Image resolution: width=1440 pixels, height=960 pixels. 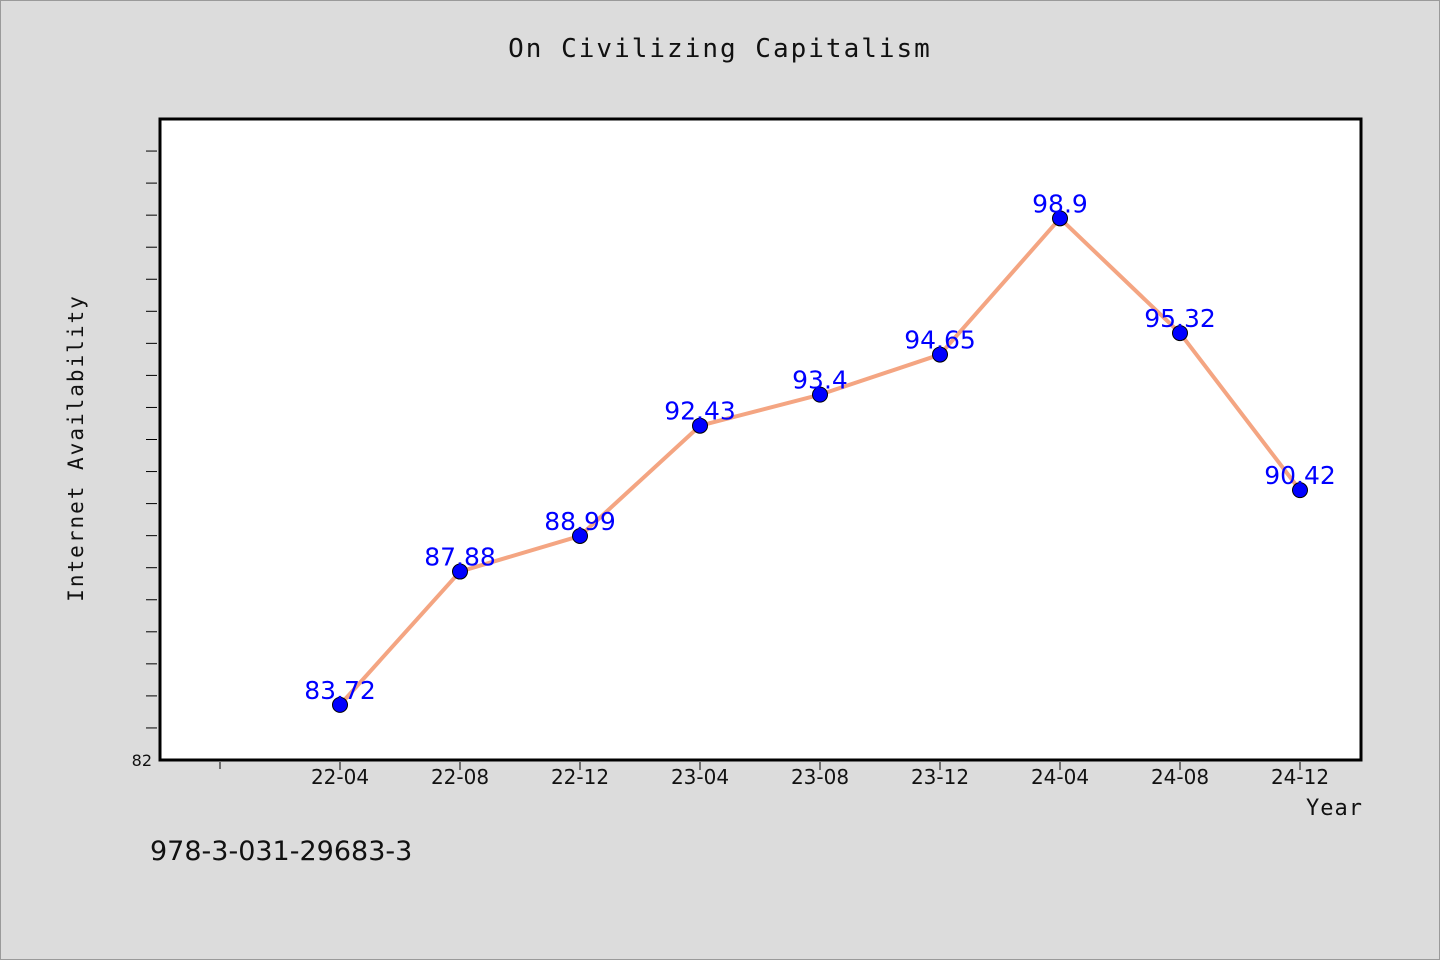 What do you see at coordinates (1300, 777) in the screenshot?
I see `x-tick-label: 24-12` at bounding box center [1300, 777].